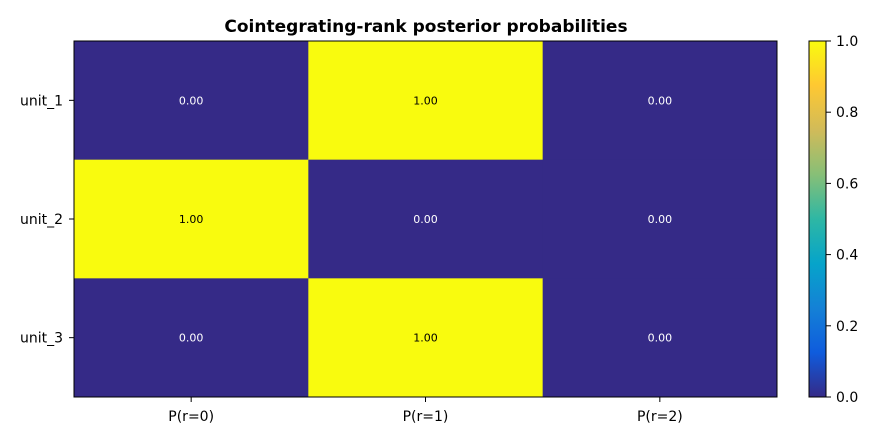  What do you see at coordinates (847, 42) in the screenshot?
I see `colorbar-tick-label: 1.0` at bounding box center [847, 42].